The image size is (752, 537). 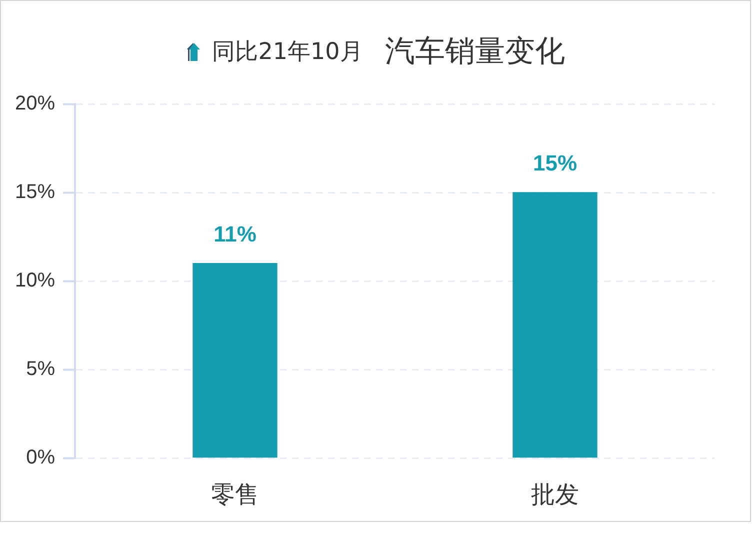 What do you see at coordinates (35, 281) in the screenshot?
I see `y-tick-label: 10%` at bounding box center [35, 281].